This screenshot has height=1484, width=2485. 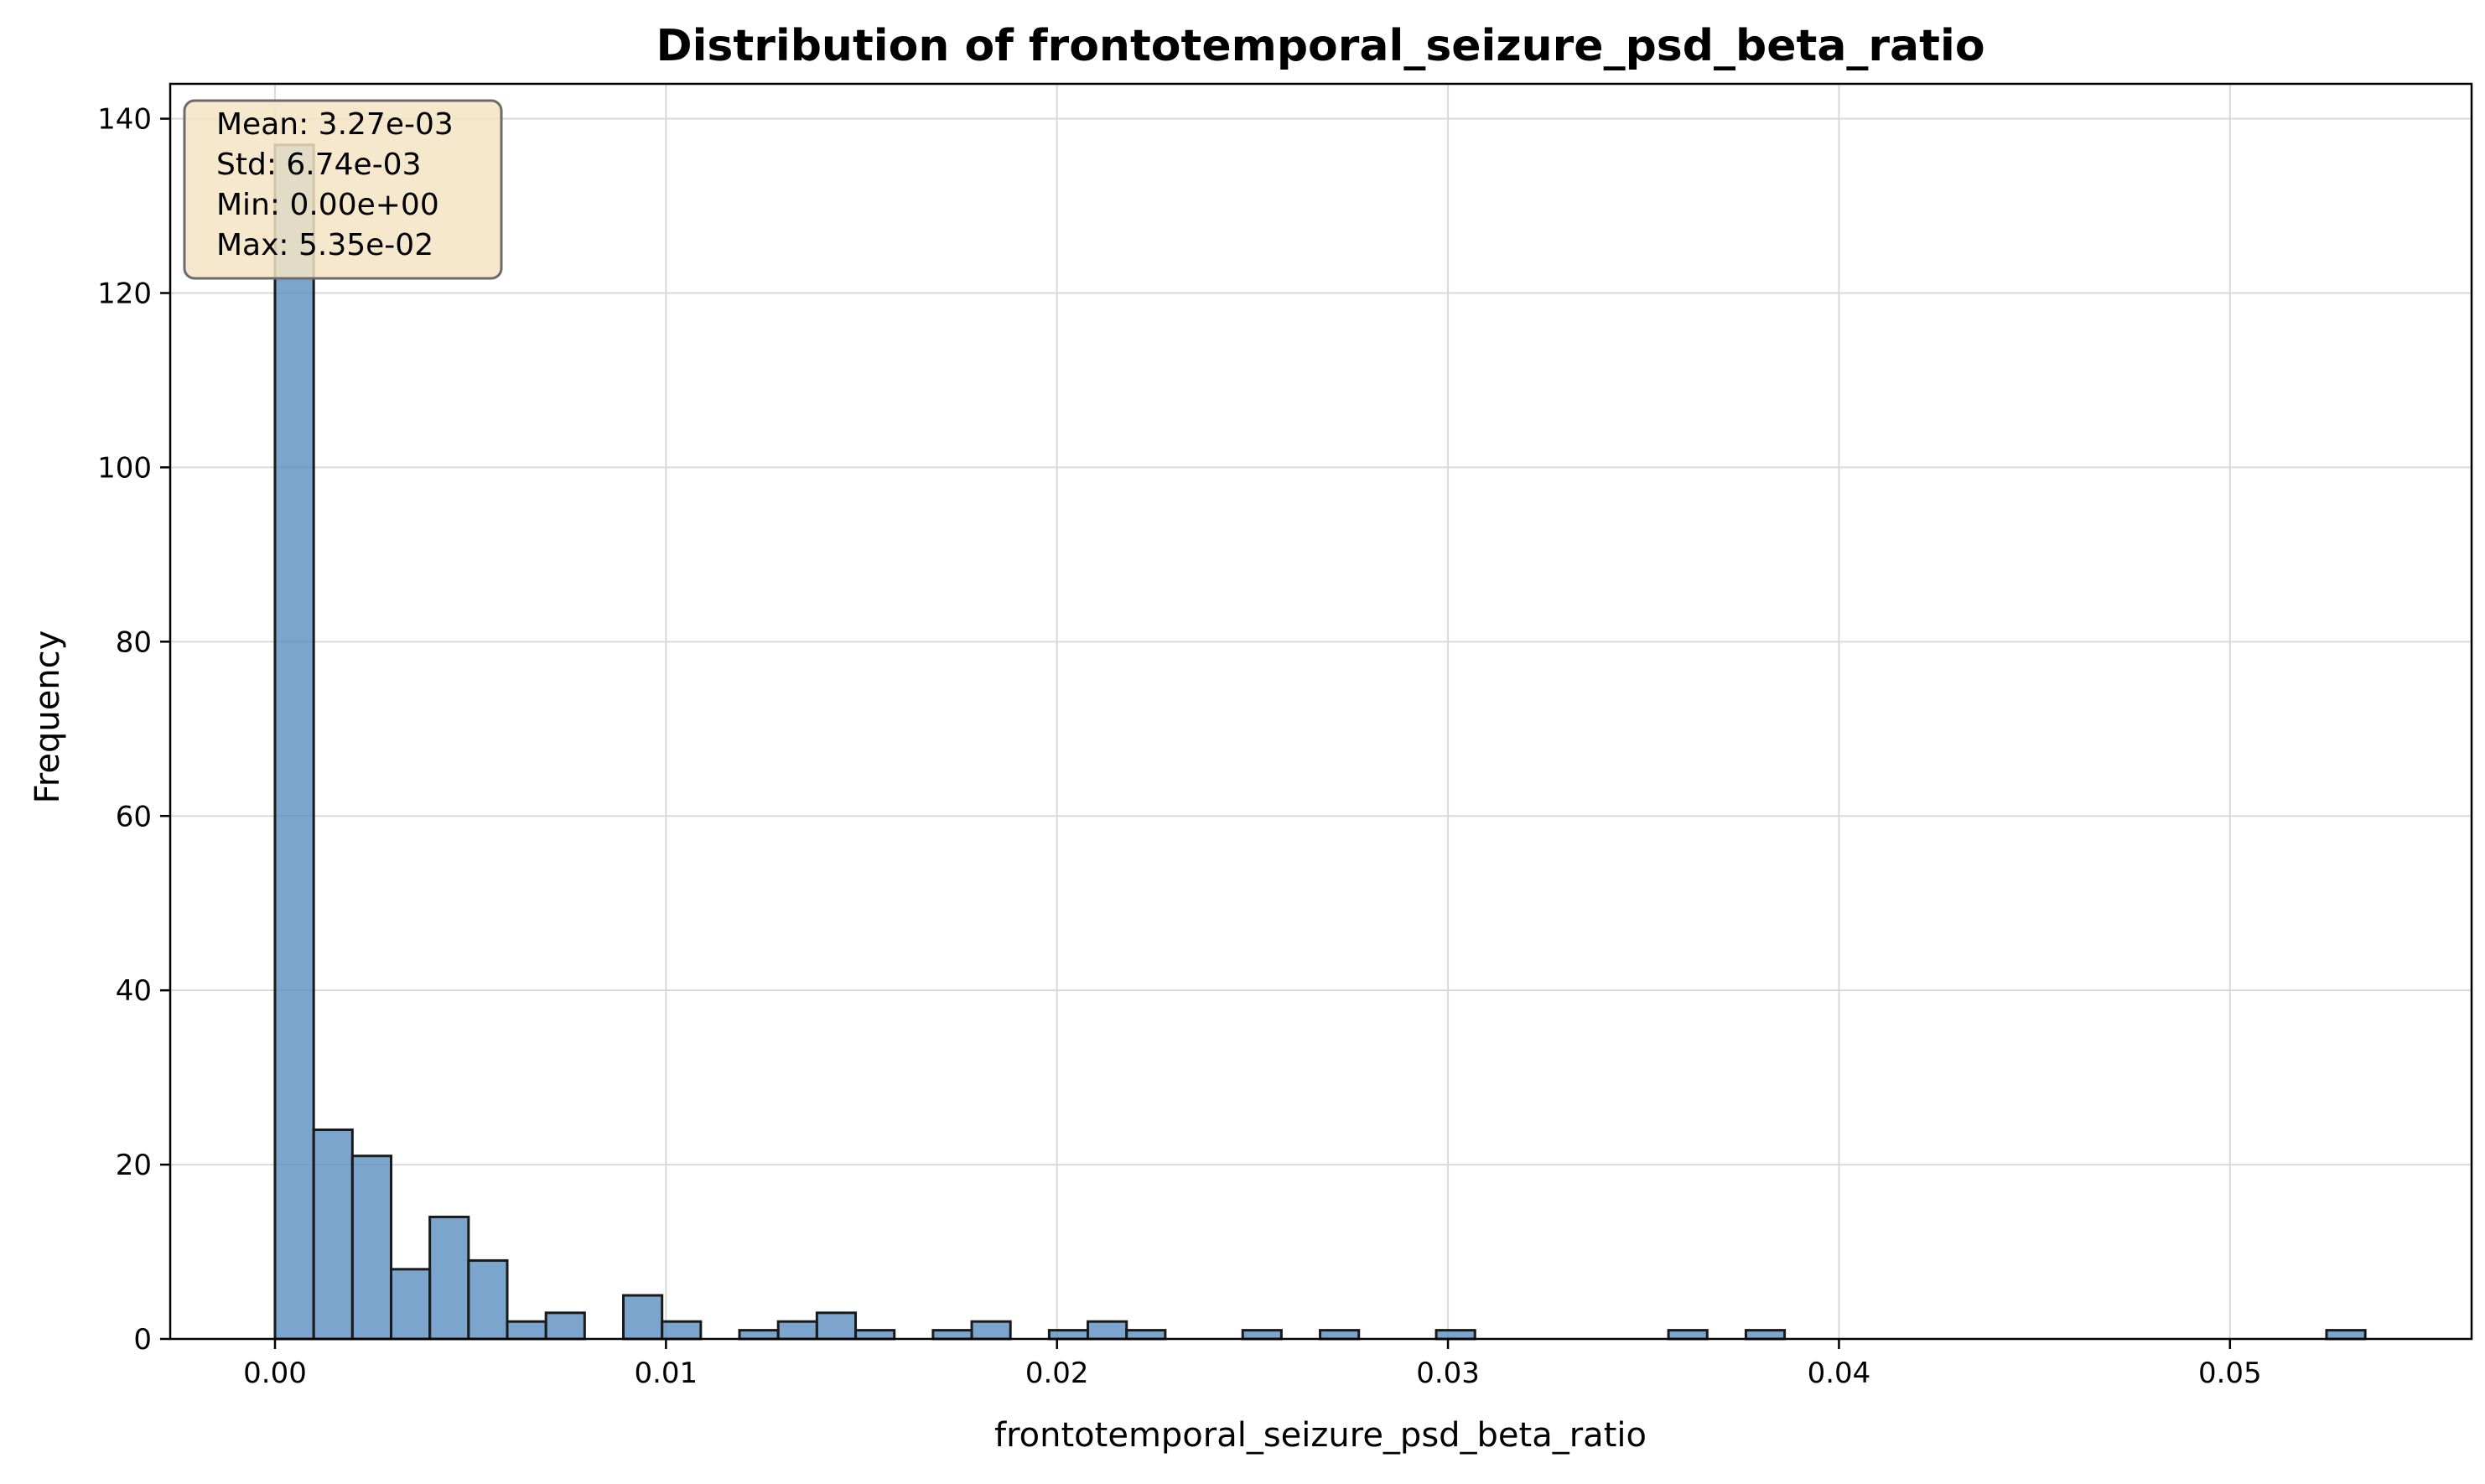 I want to click on x-tick-label: 0.02, so click(x=1057, y=1373).